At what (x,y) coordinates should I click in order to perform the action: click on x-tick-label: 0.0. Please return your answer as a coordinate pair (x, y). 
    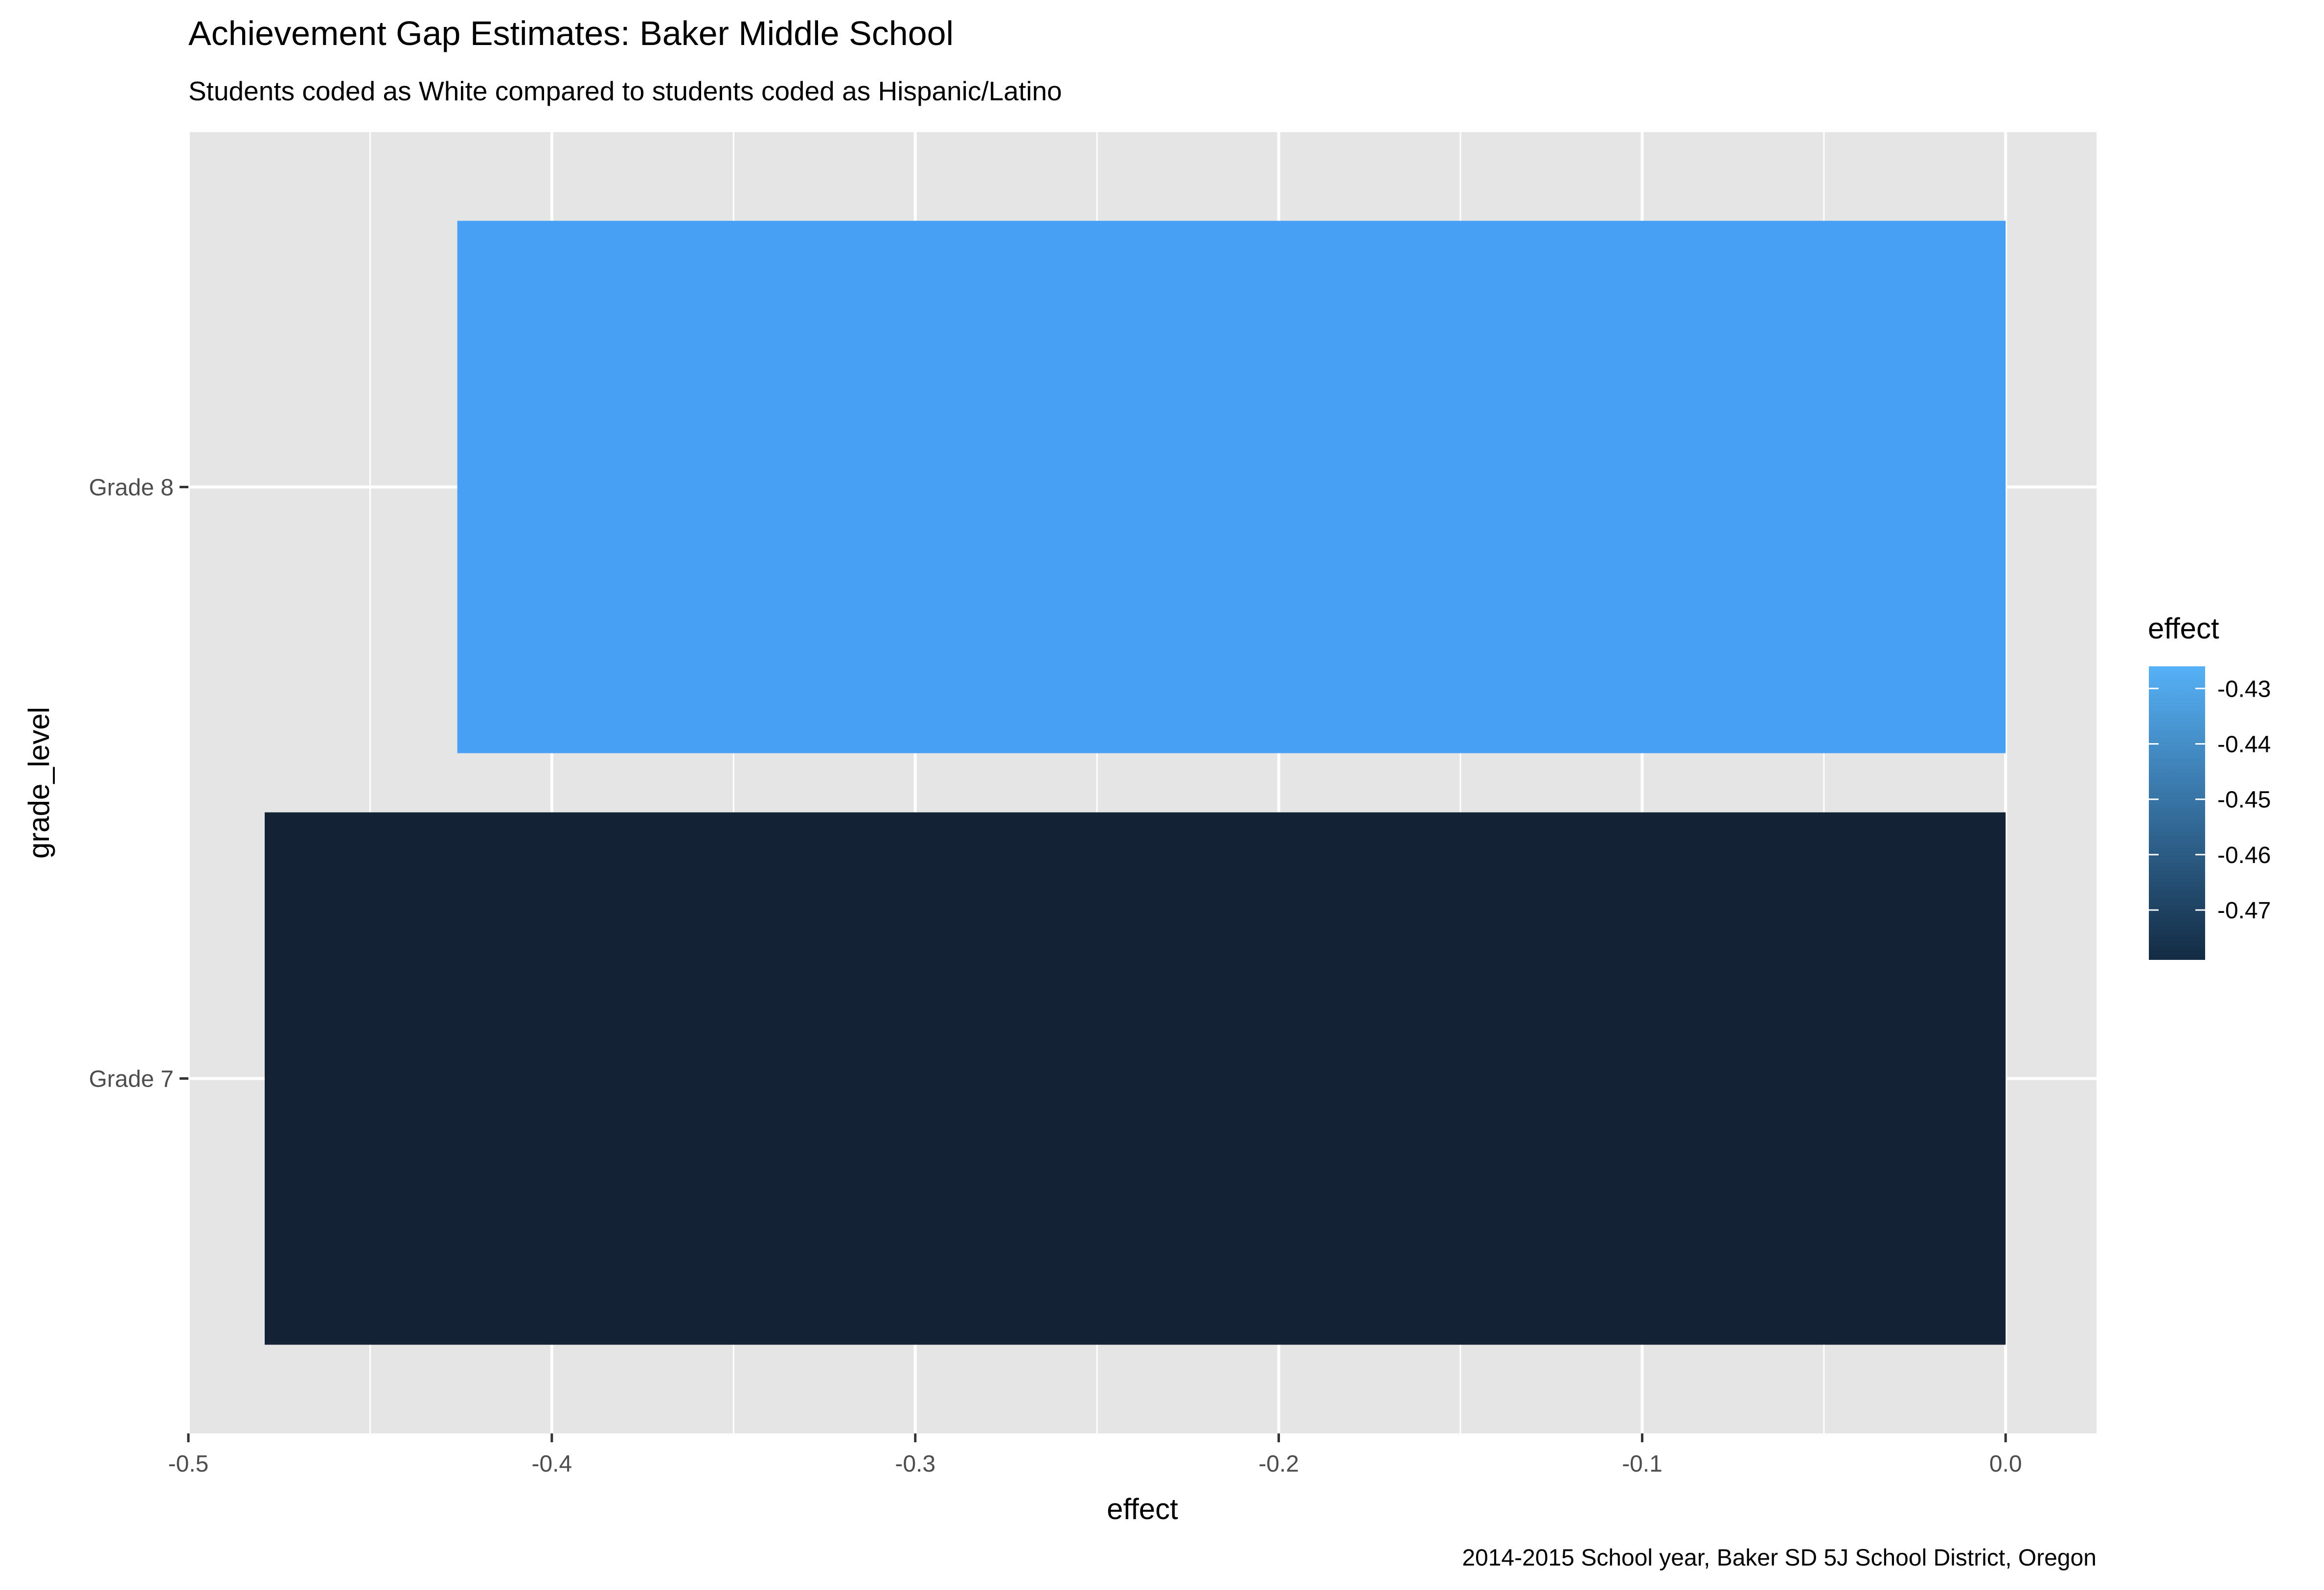
    Looking at the image, I should click on (2006, 1464).